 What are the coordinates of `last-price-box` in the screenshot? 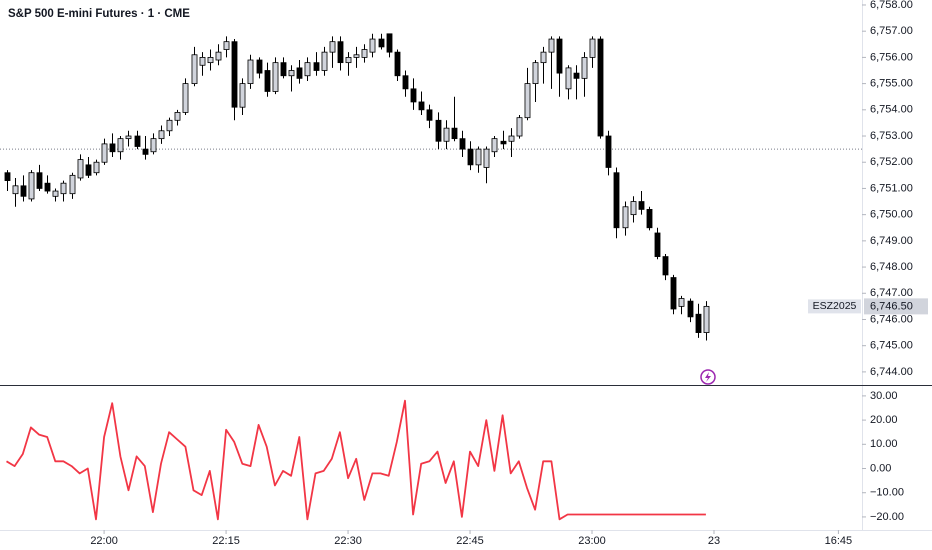 It's located at (896, 306).